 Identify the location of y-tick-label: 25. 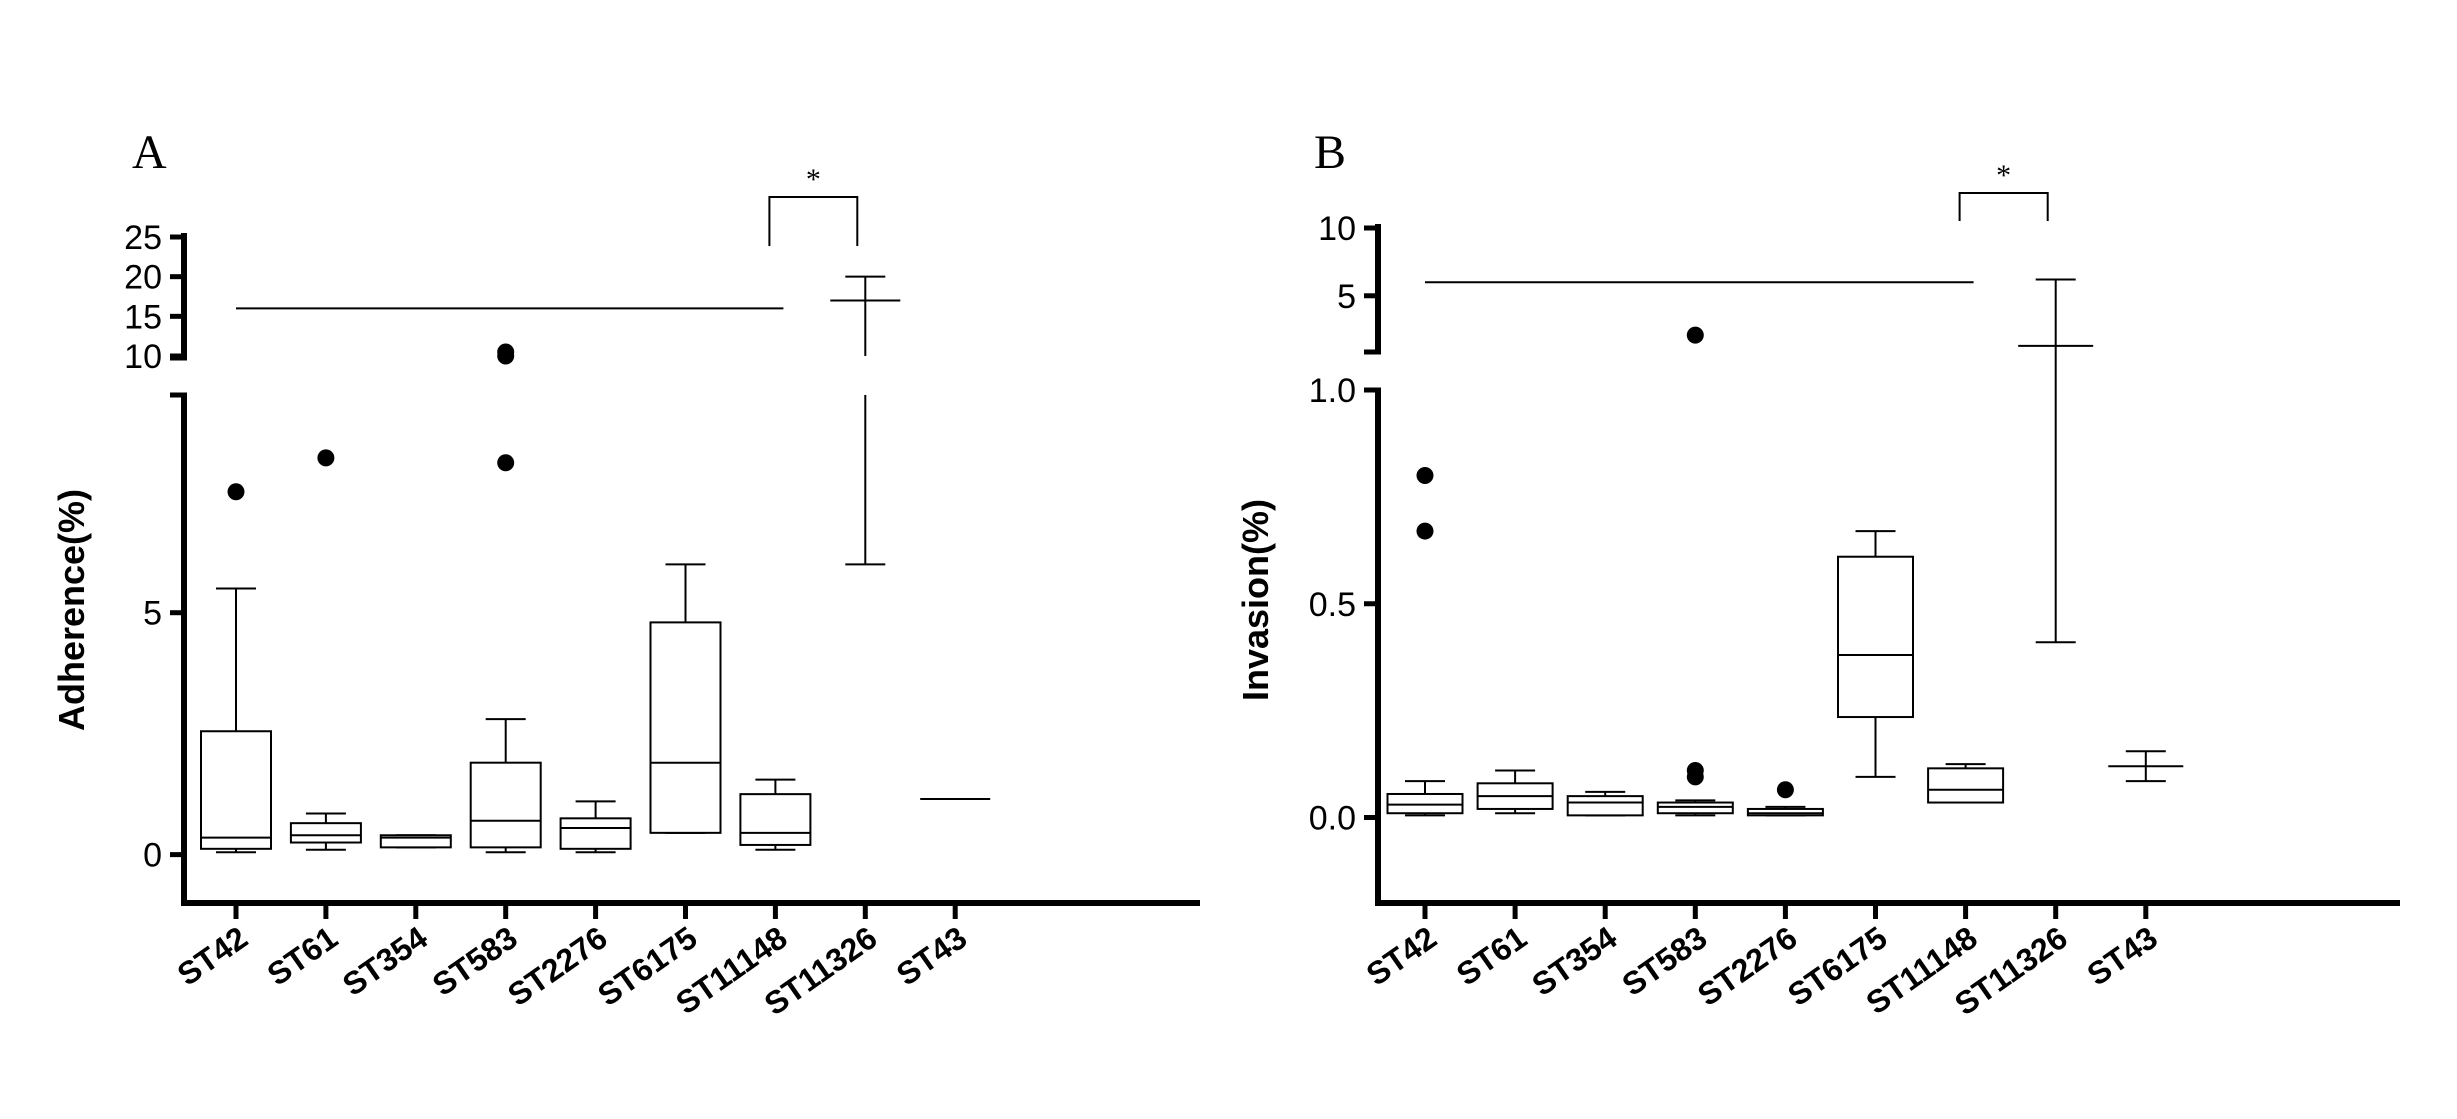
(143, 238).